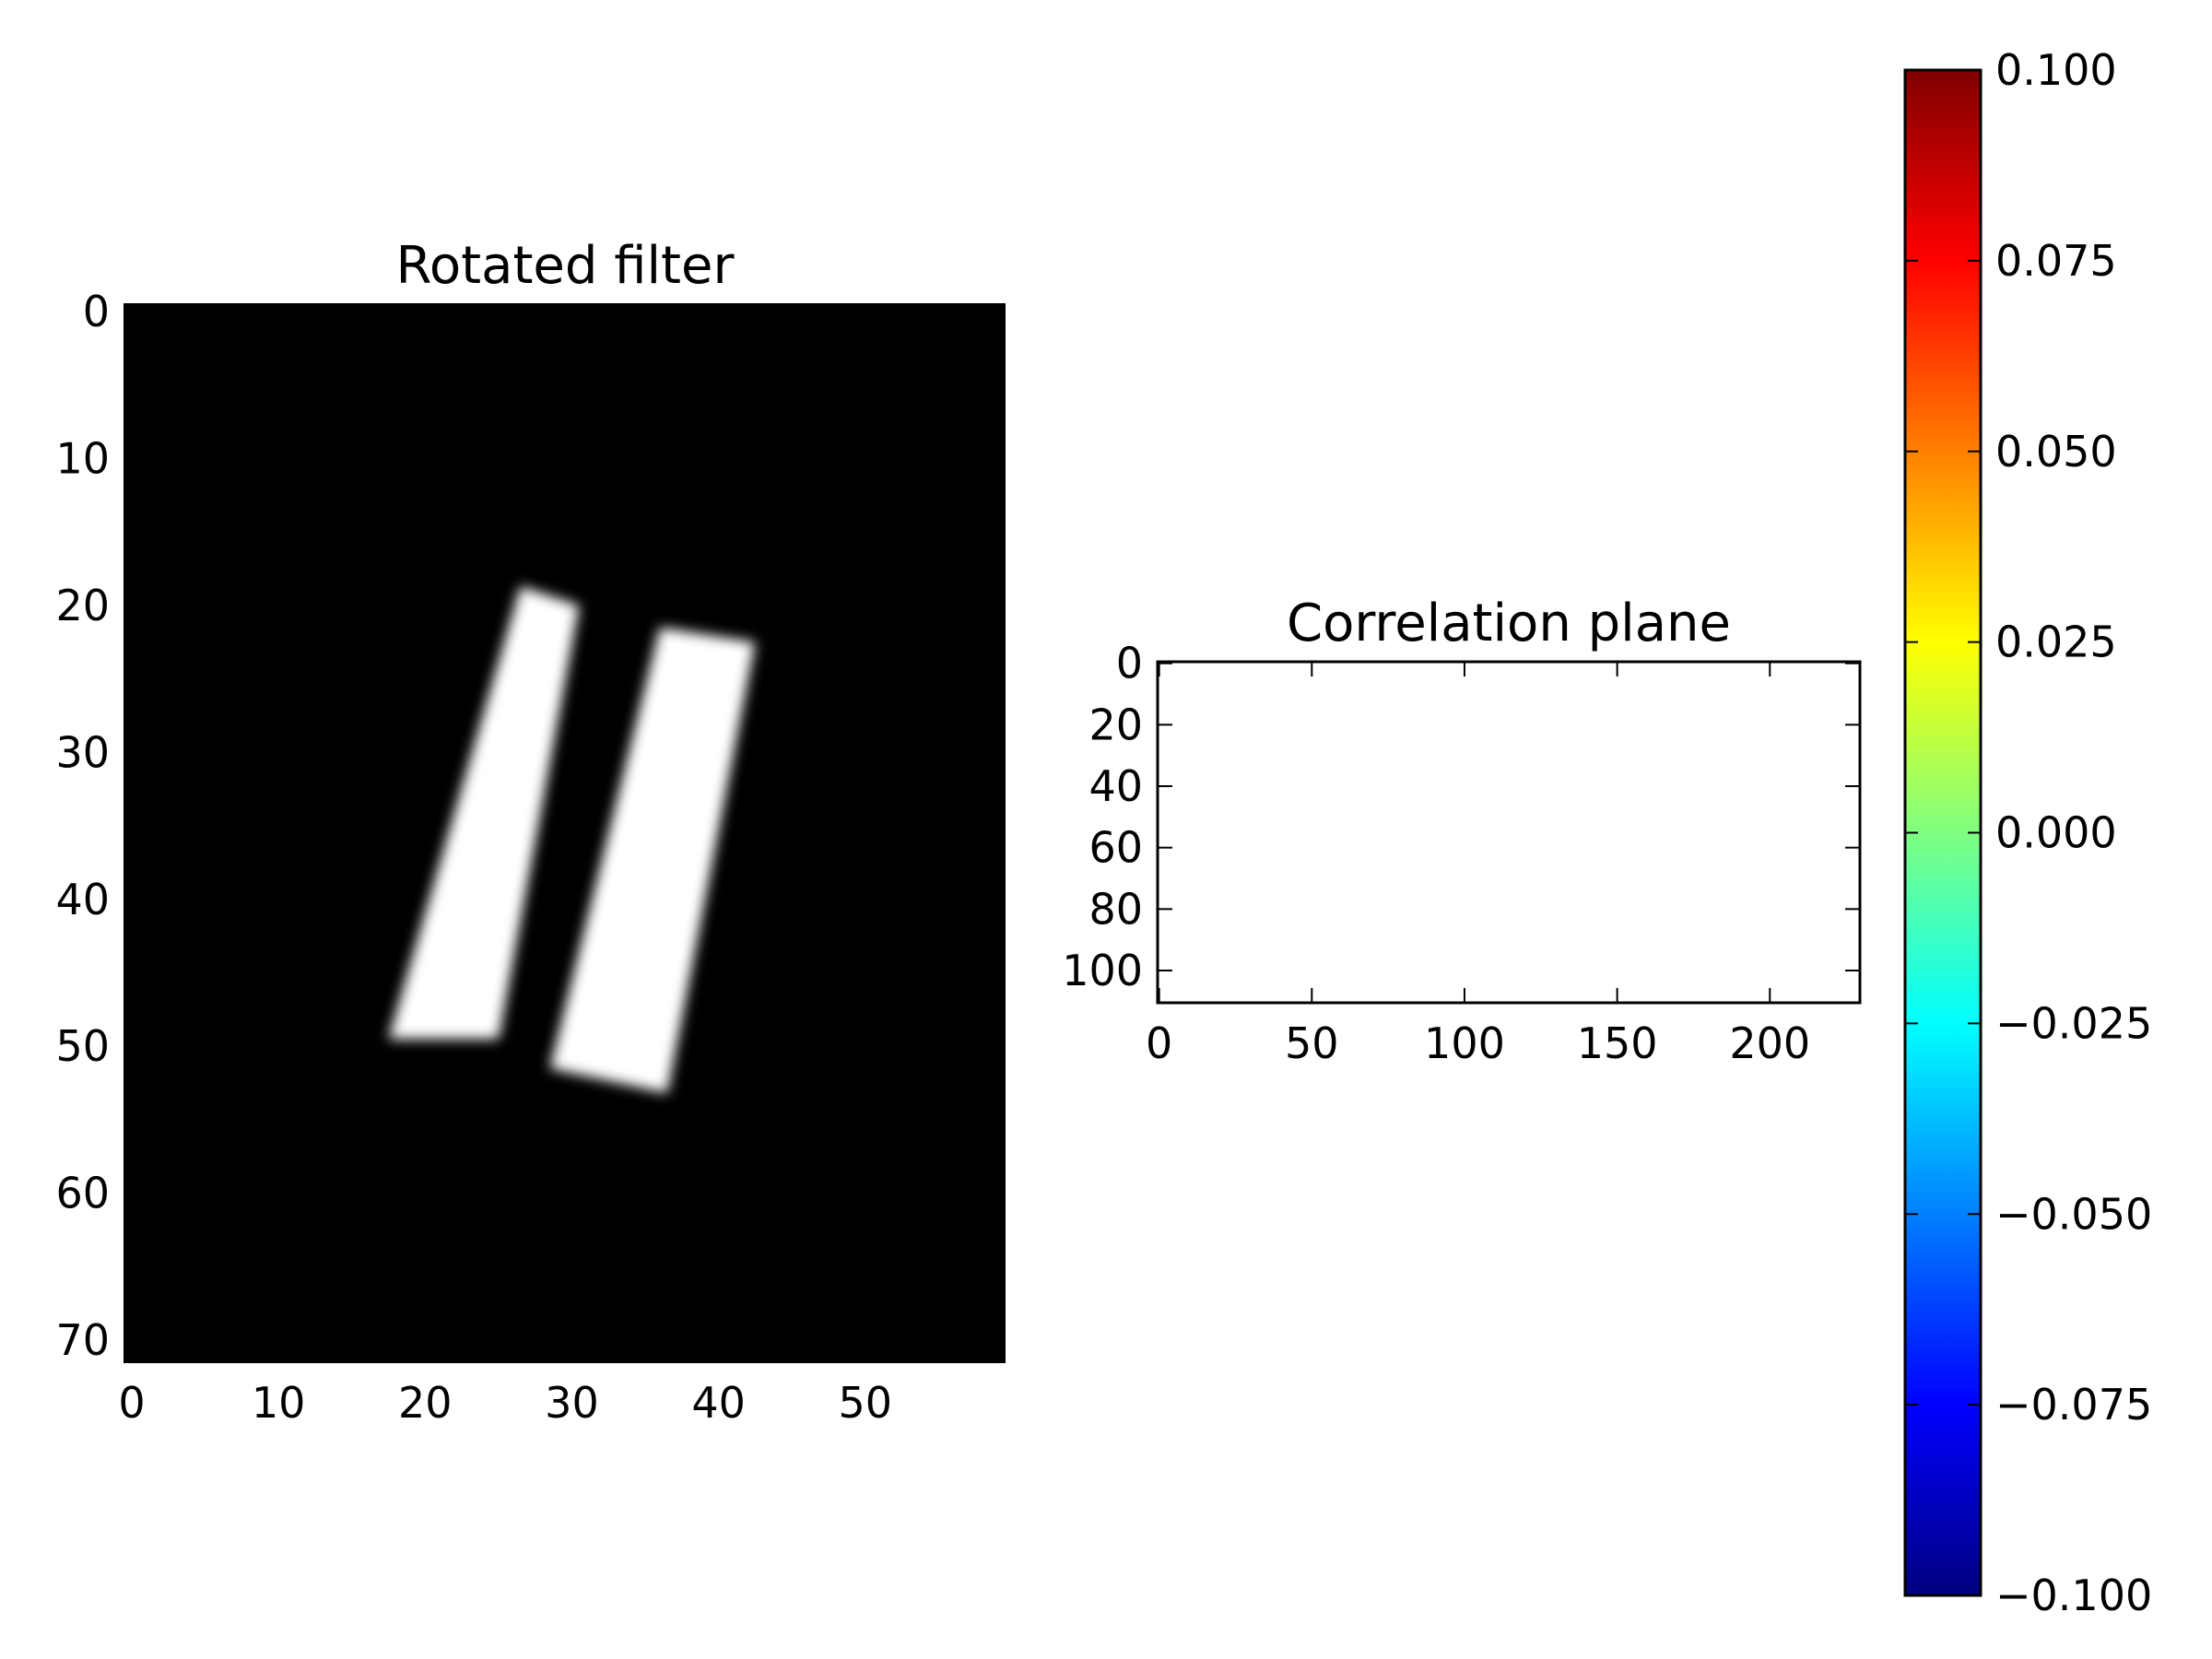 The height and width of the screenshot is (1659, 2212). I want to click on rotated-filter-y-tick-label: 20, so click(82, 605).